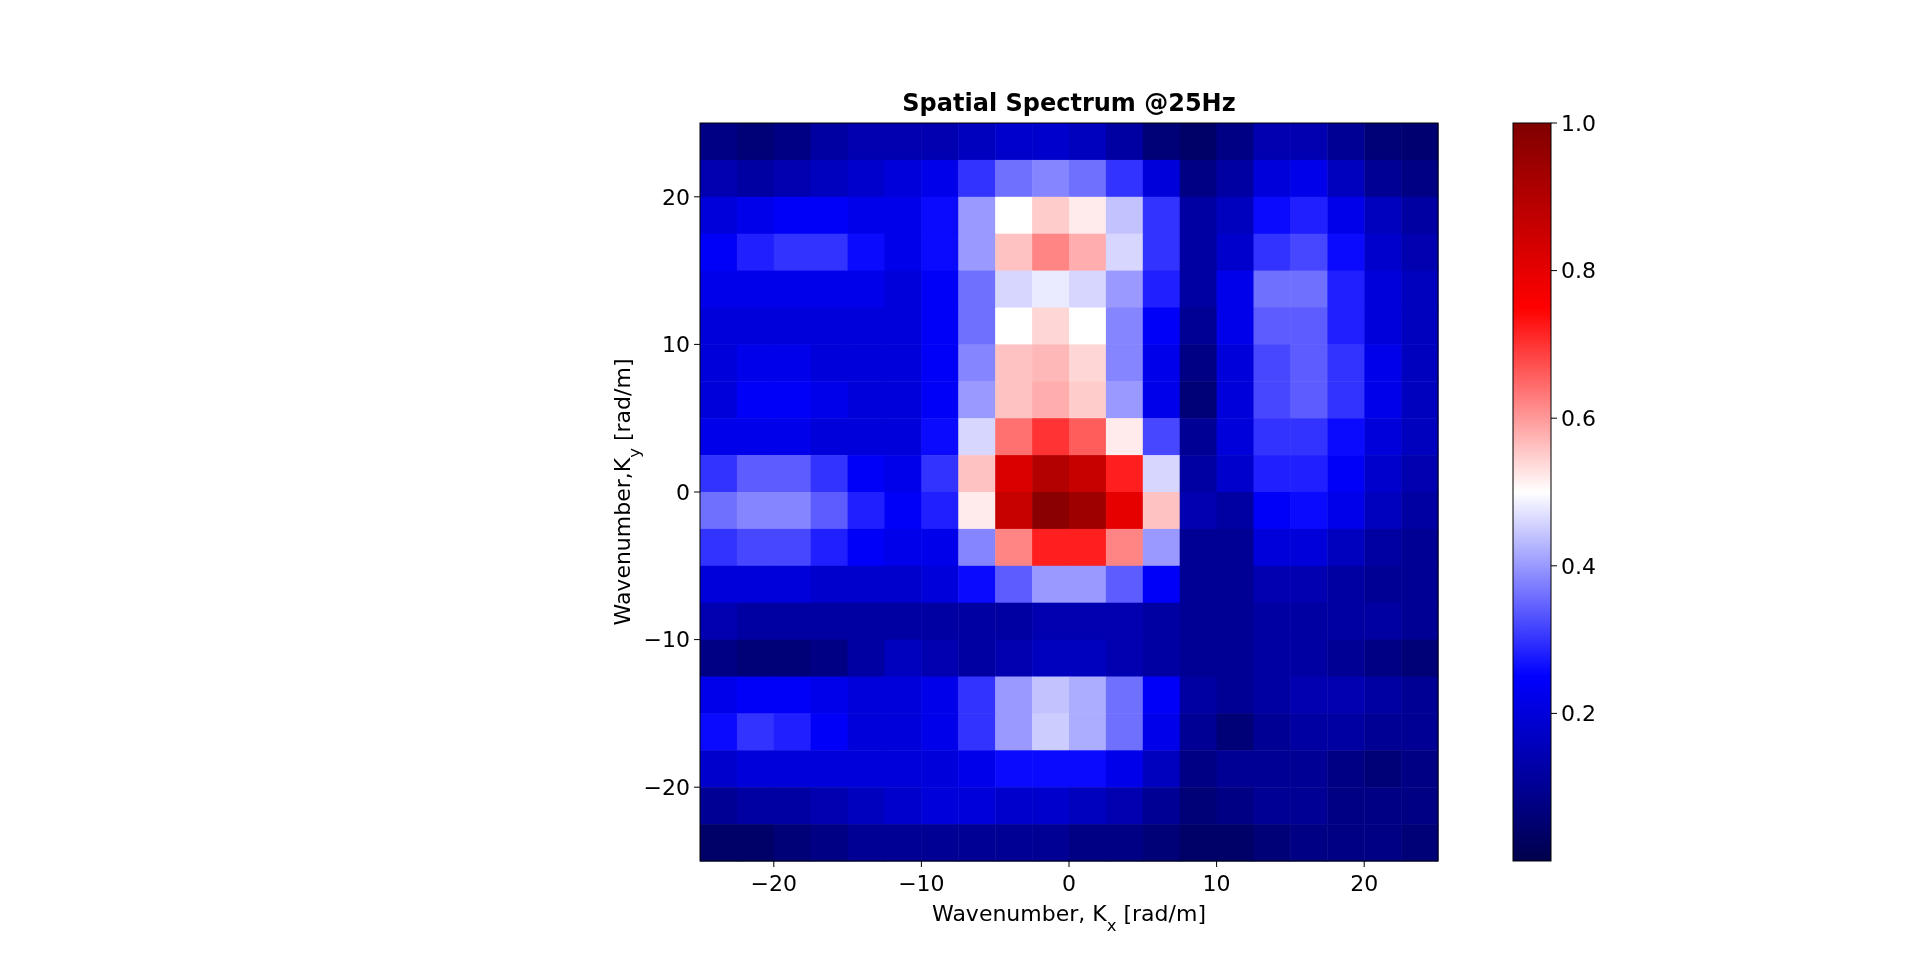 This screenshot has height=960, width=1920. I want to click on x-tick-label: 0, so click(1069, 883).